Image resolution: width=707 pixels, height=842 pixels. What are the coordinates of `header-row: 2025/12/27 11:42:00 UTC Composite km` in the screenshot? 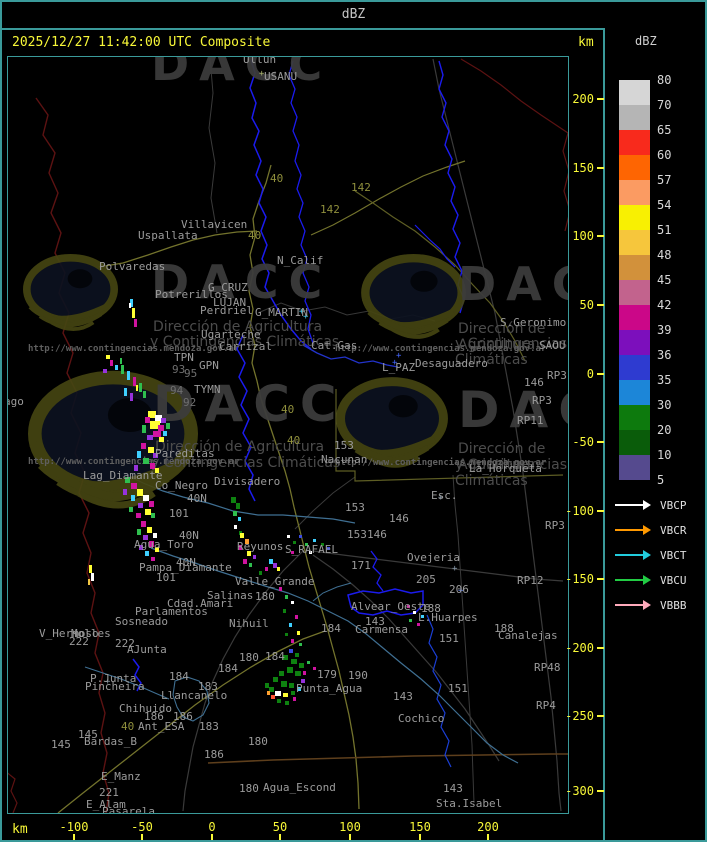 It's located at (302, 42).